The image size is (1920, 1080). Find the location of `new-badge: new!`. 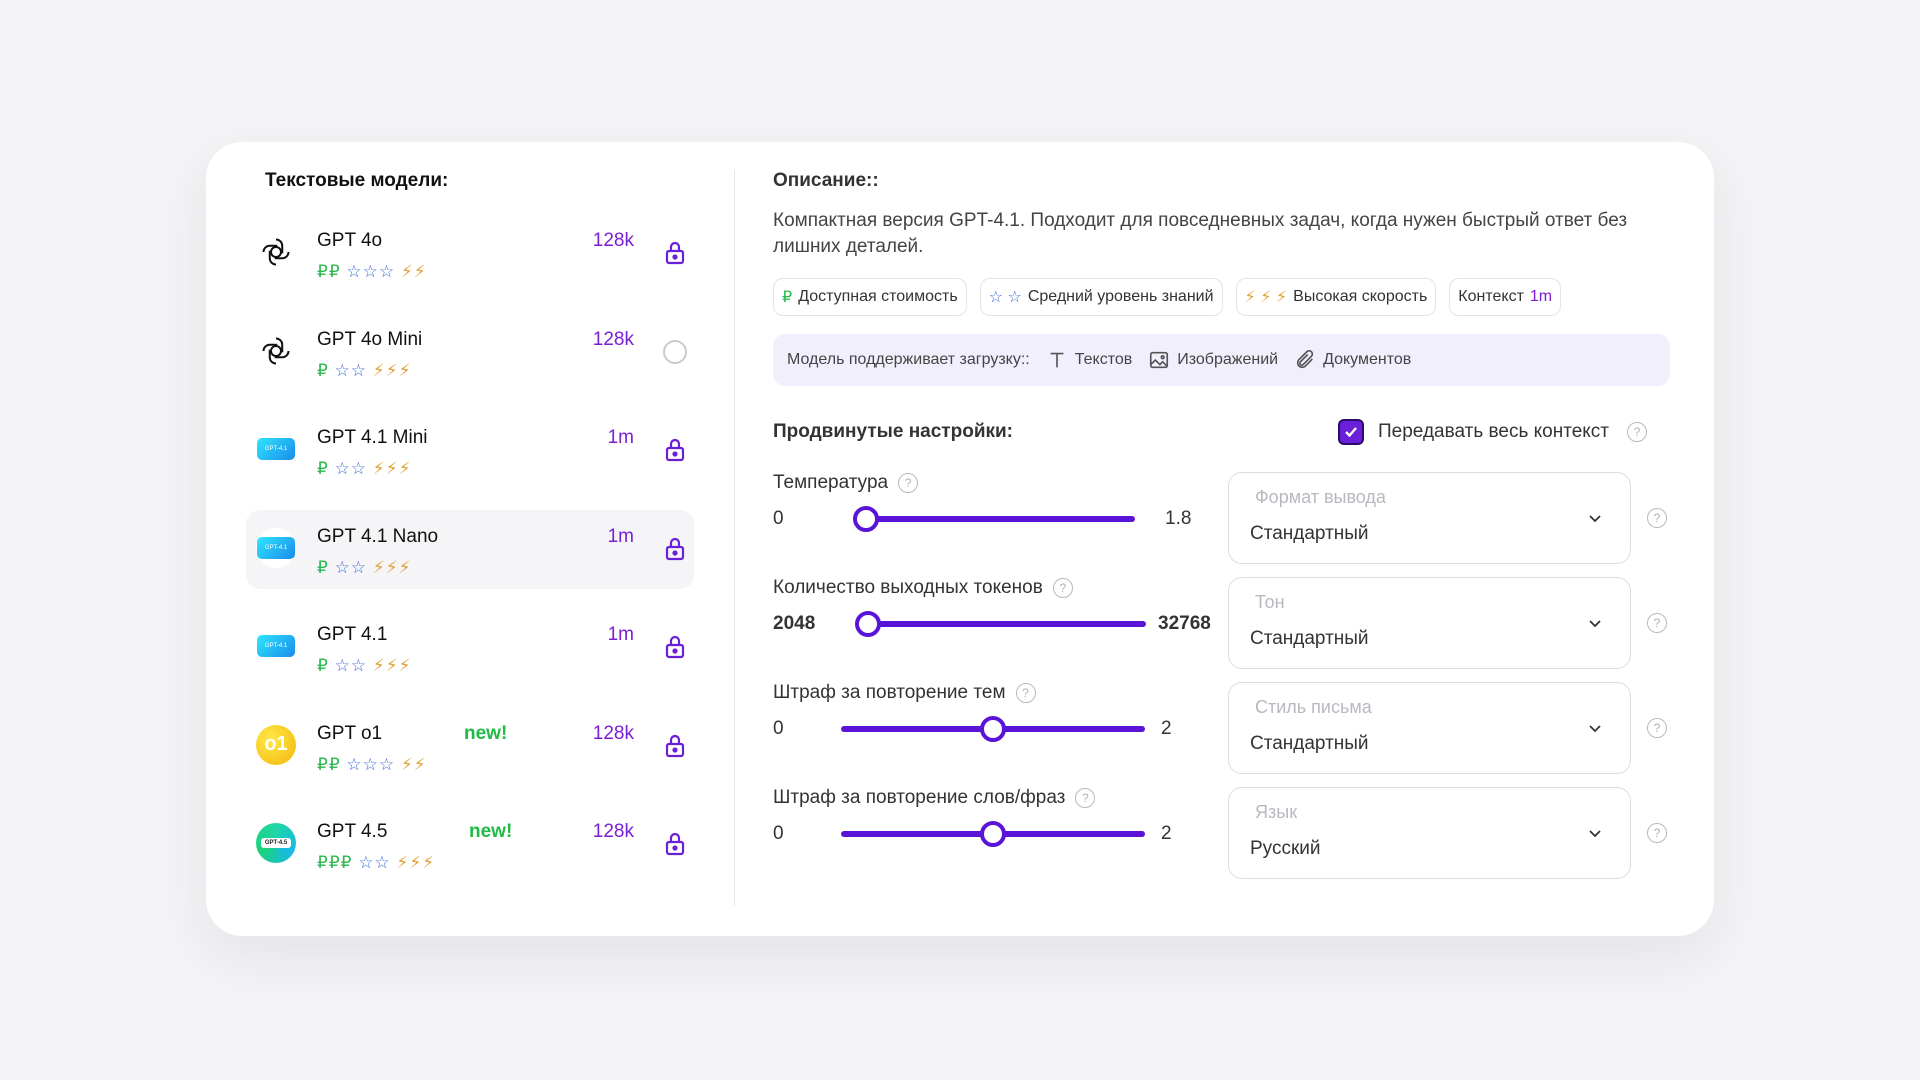

new-badge: new! is located at coordinates (491, 831).